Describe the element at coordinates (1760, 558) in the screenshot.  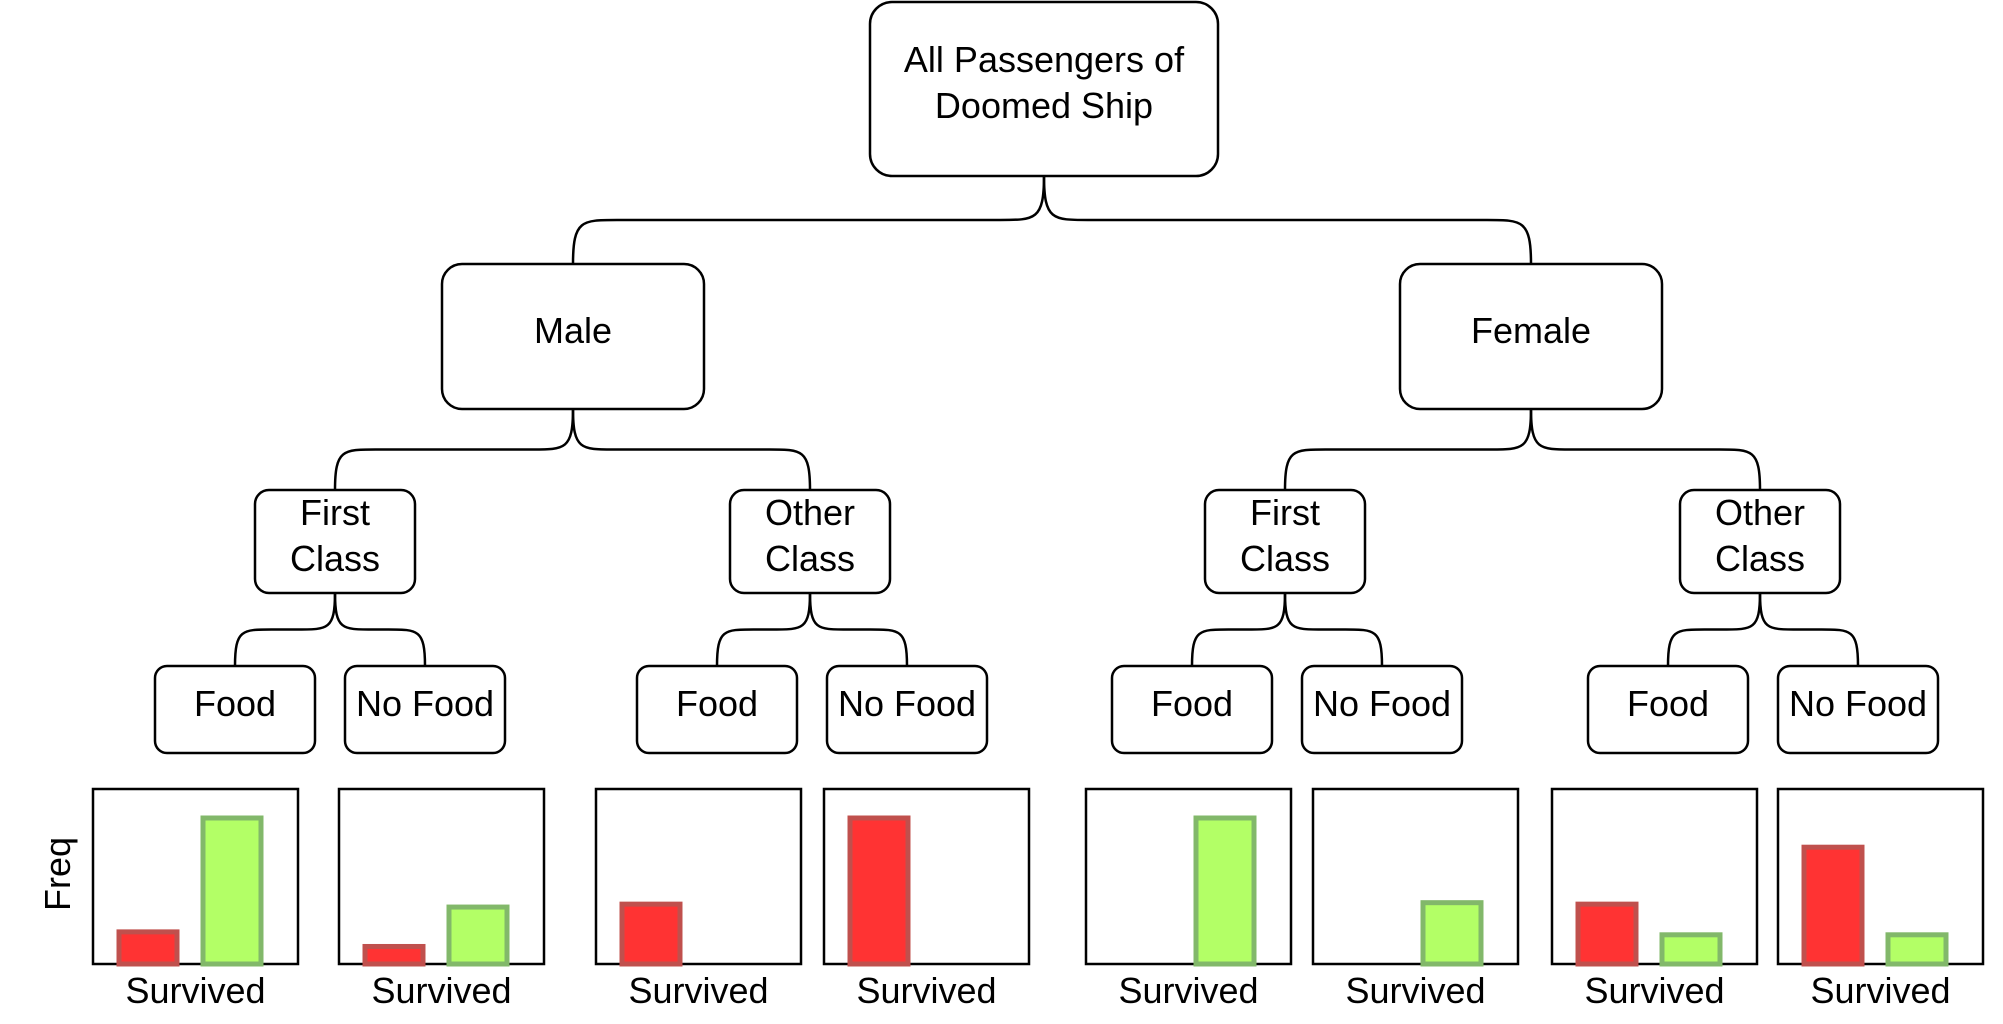
I see `female-other-class-line-2: Class` at that location.